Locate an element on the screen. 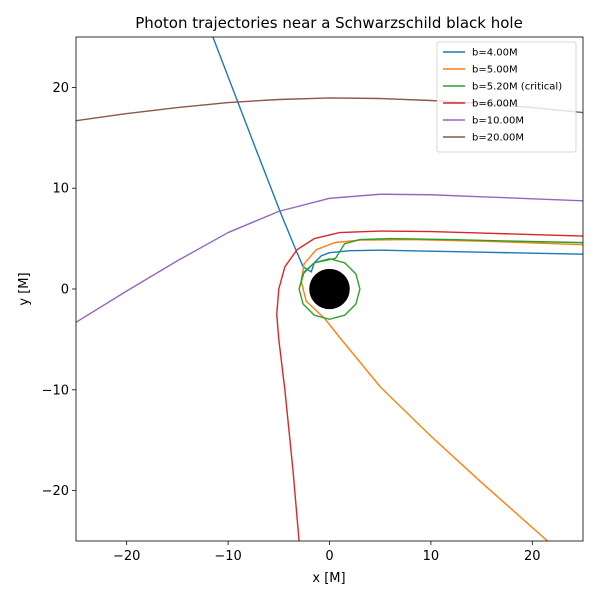  y-axis-label: y [M] is located at coordinates (24, 288).